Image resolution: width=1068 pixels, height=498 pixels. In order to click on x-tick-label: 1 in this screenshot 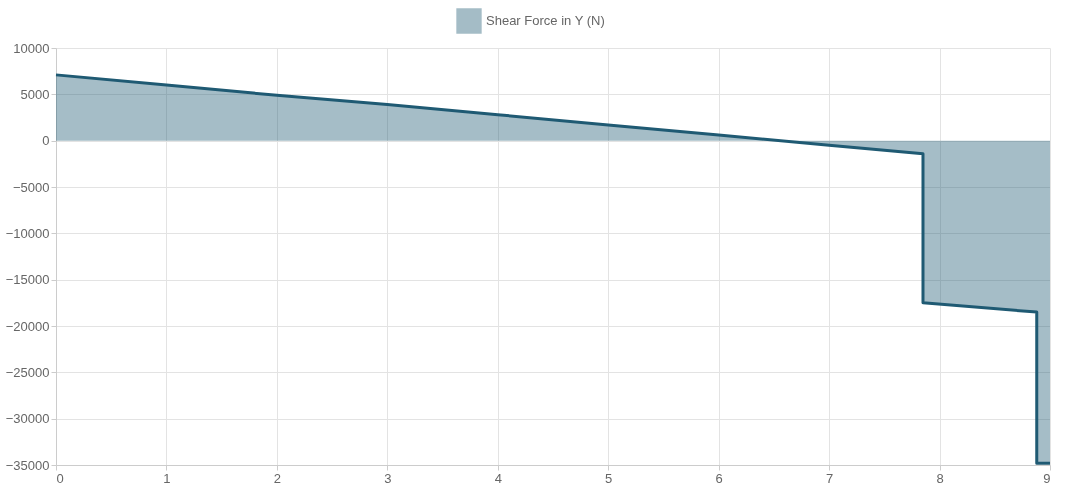, I will do `click(167, 478)`.